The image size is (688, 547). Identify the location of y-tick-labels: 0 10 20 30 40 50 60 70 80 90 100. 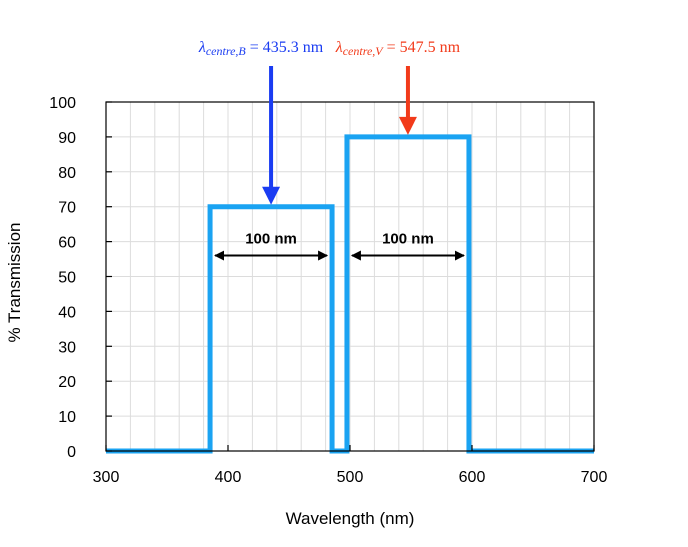
(62, 278).